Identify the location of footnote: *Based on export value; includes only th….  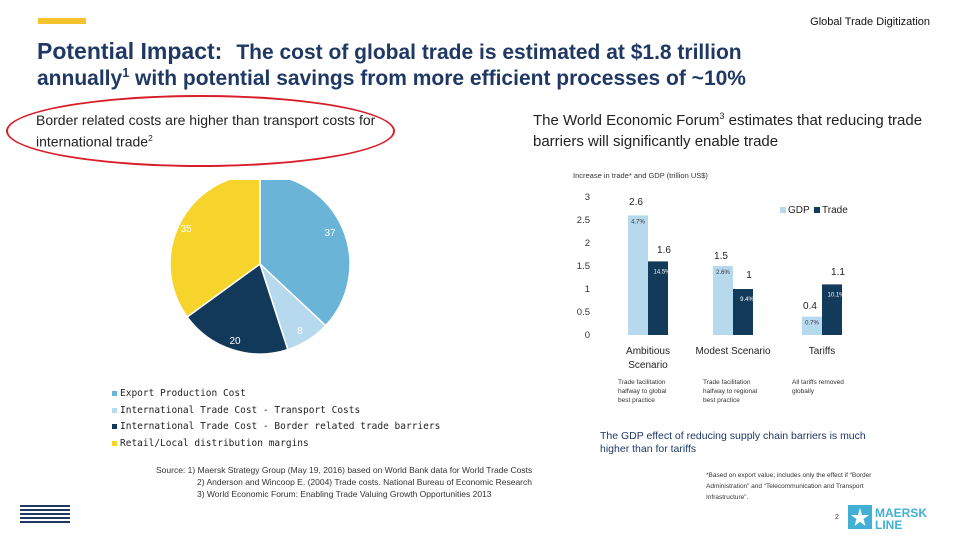
(789, 486).